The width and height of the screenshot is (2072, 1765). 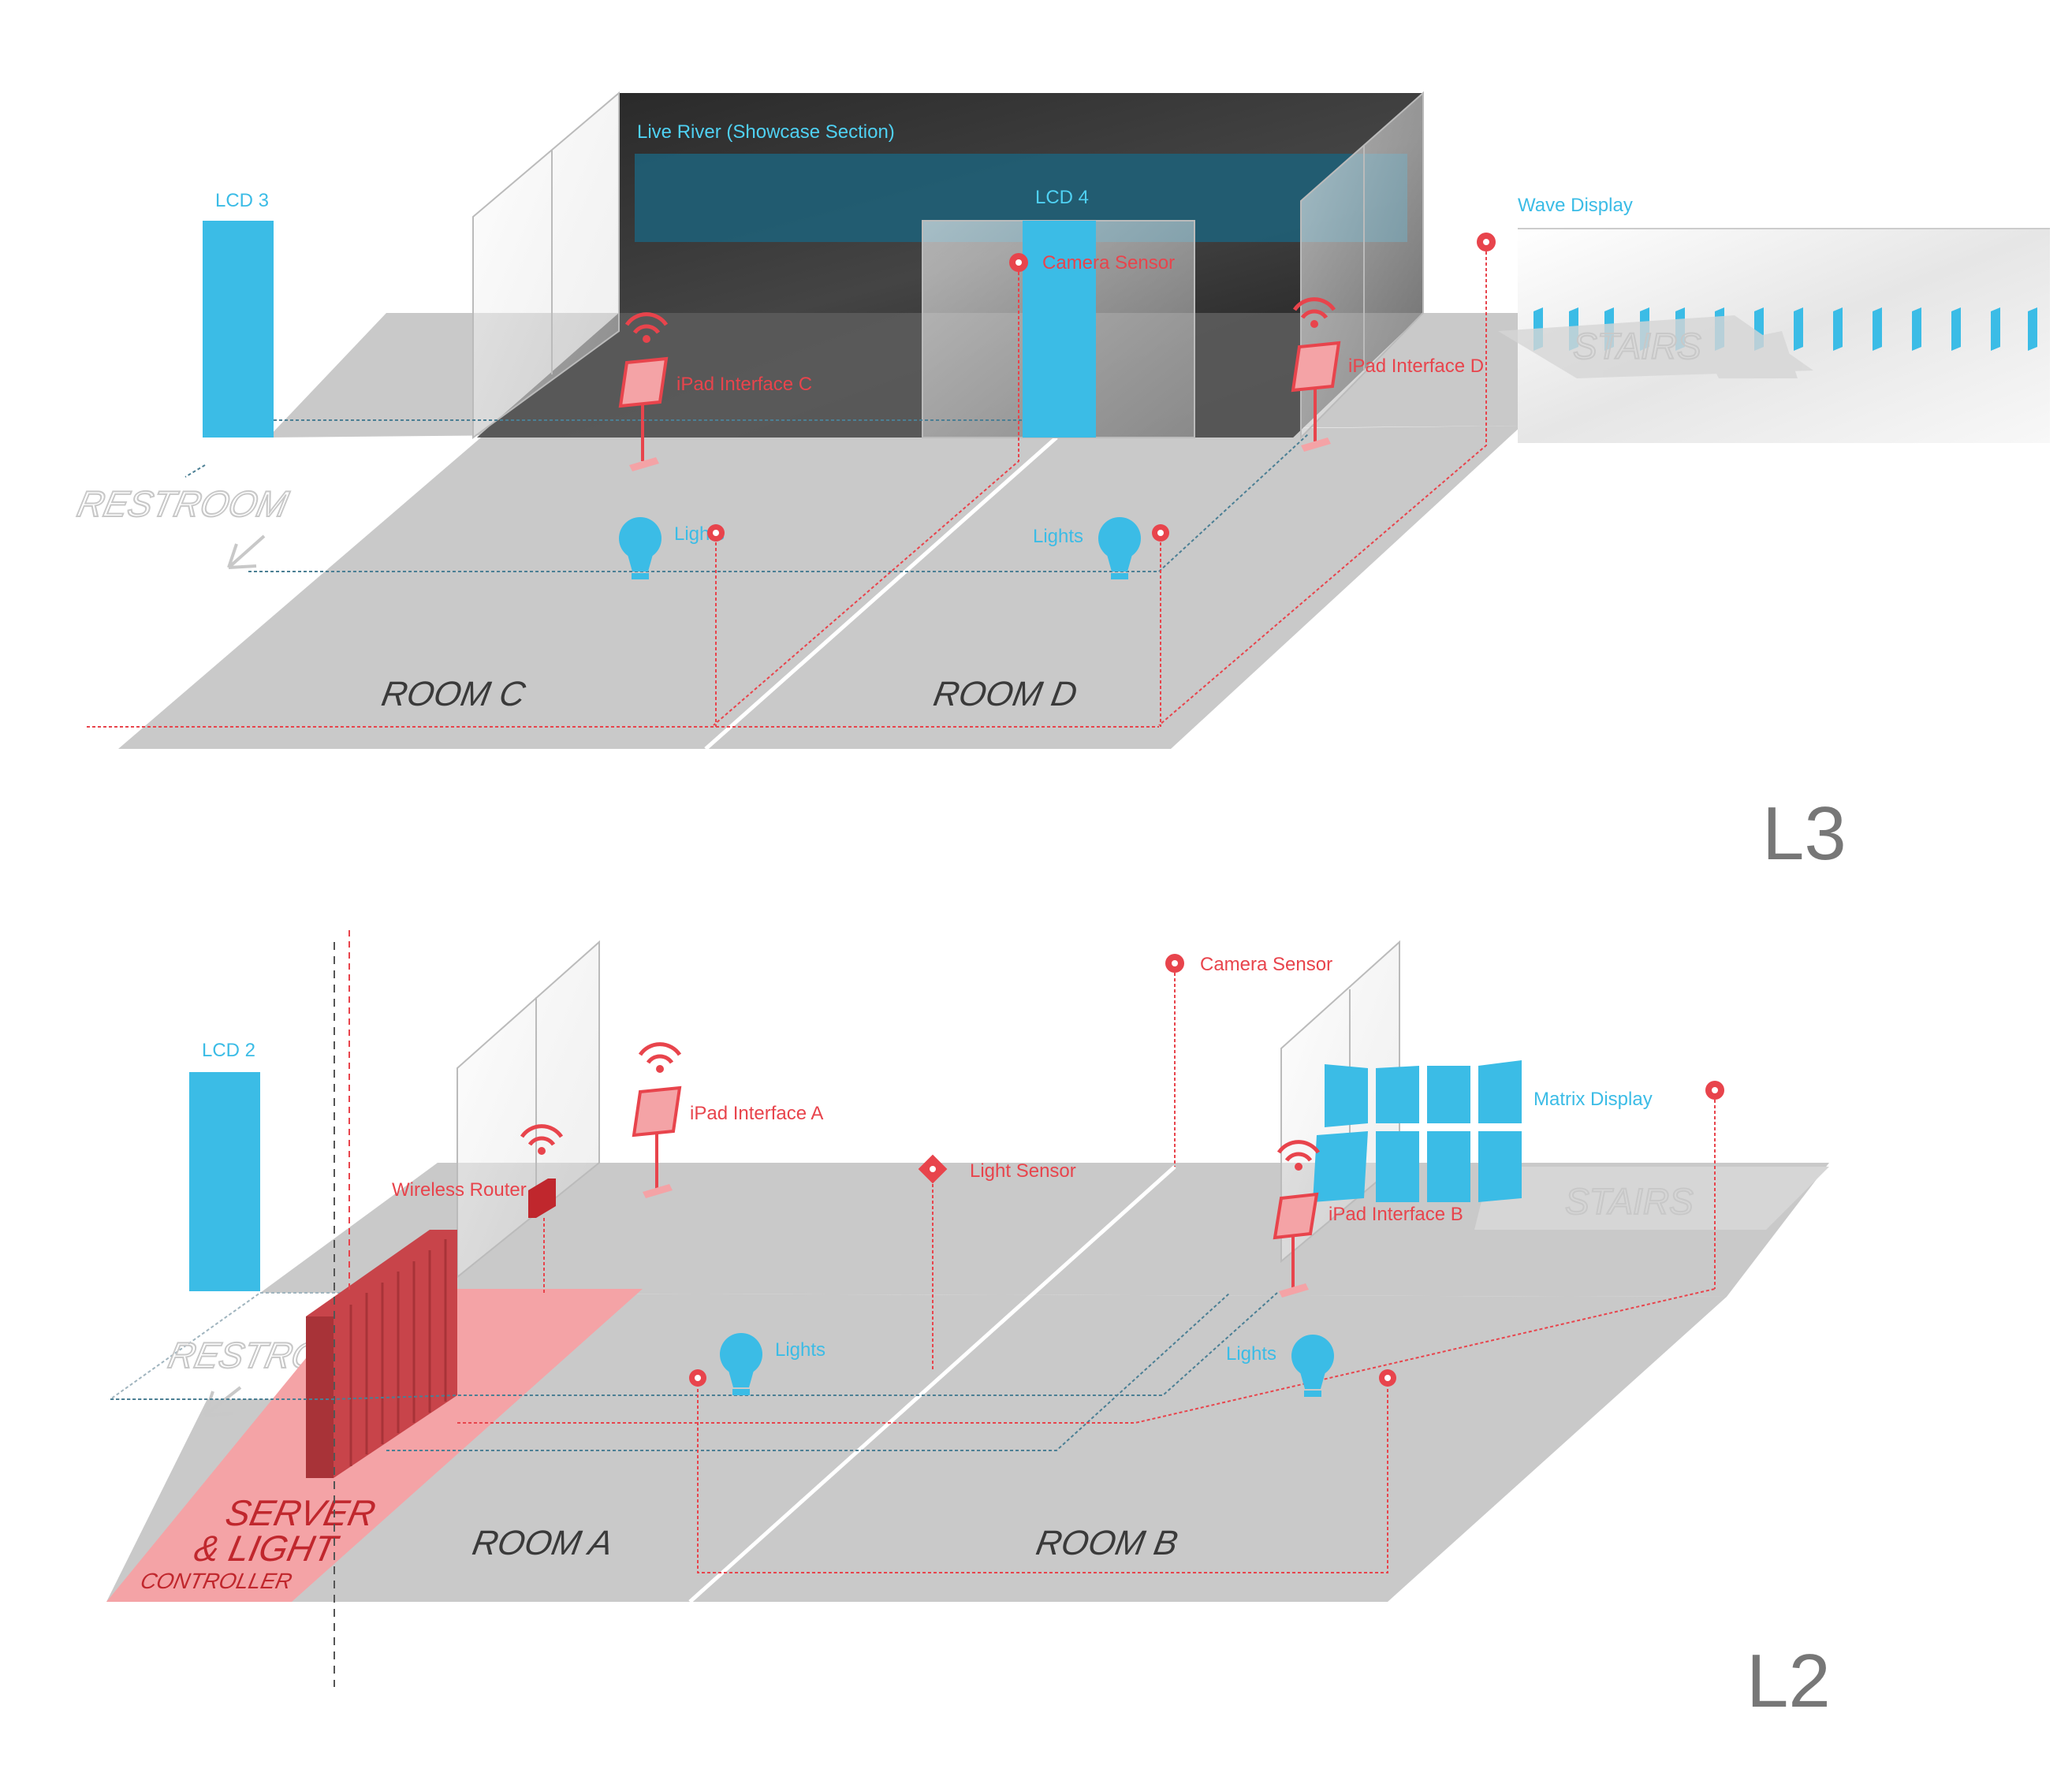 I want to click on lights-b-bulb-icon, so click(x=1312, y=1366).